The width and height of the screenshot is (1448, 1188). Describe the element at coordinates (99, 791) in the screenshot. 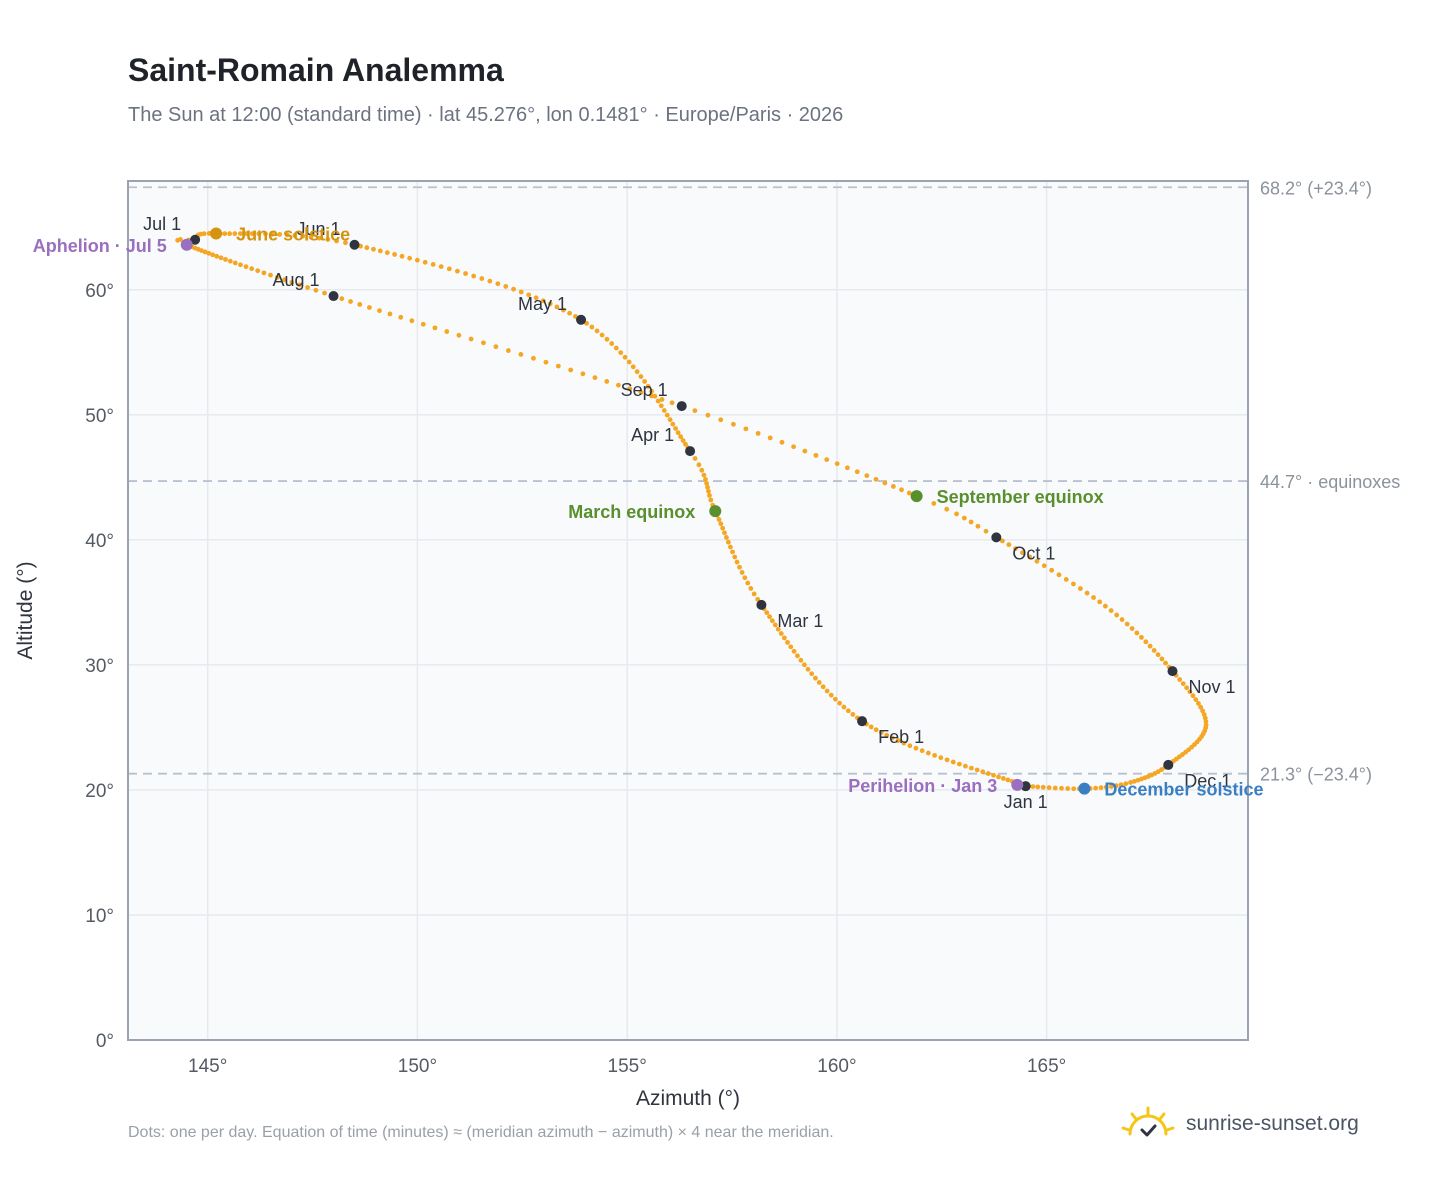

I see `y-tick-label: 20°` at that location.